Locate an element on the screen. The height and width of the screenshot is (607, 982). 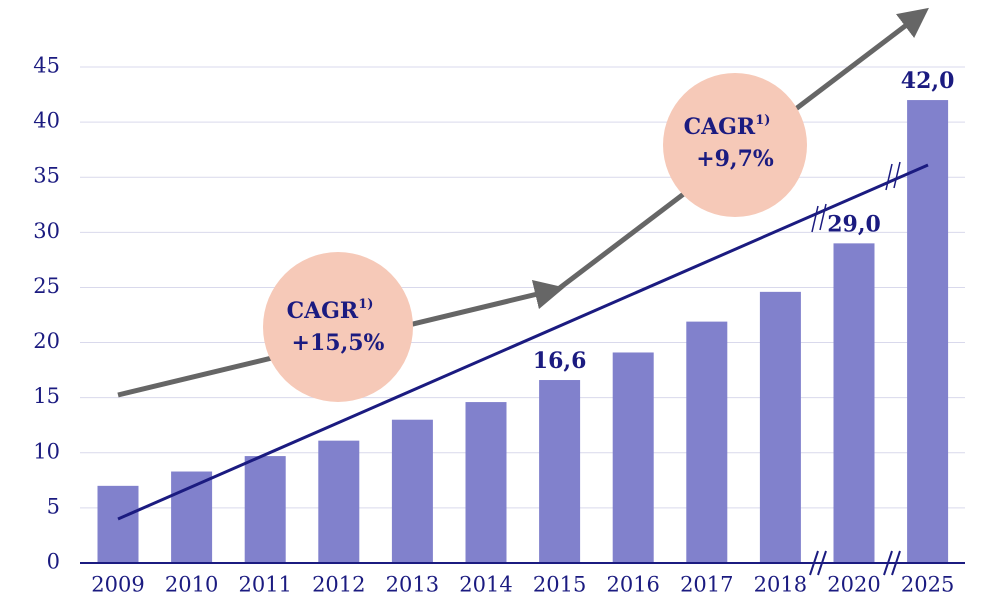
x-tick-label: 2025 is located at coordinates (927, 585).